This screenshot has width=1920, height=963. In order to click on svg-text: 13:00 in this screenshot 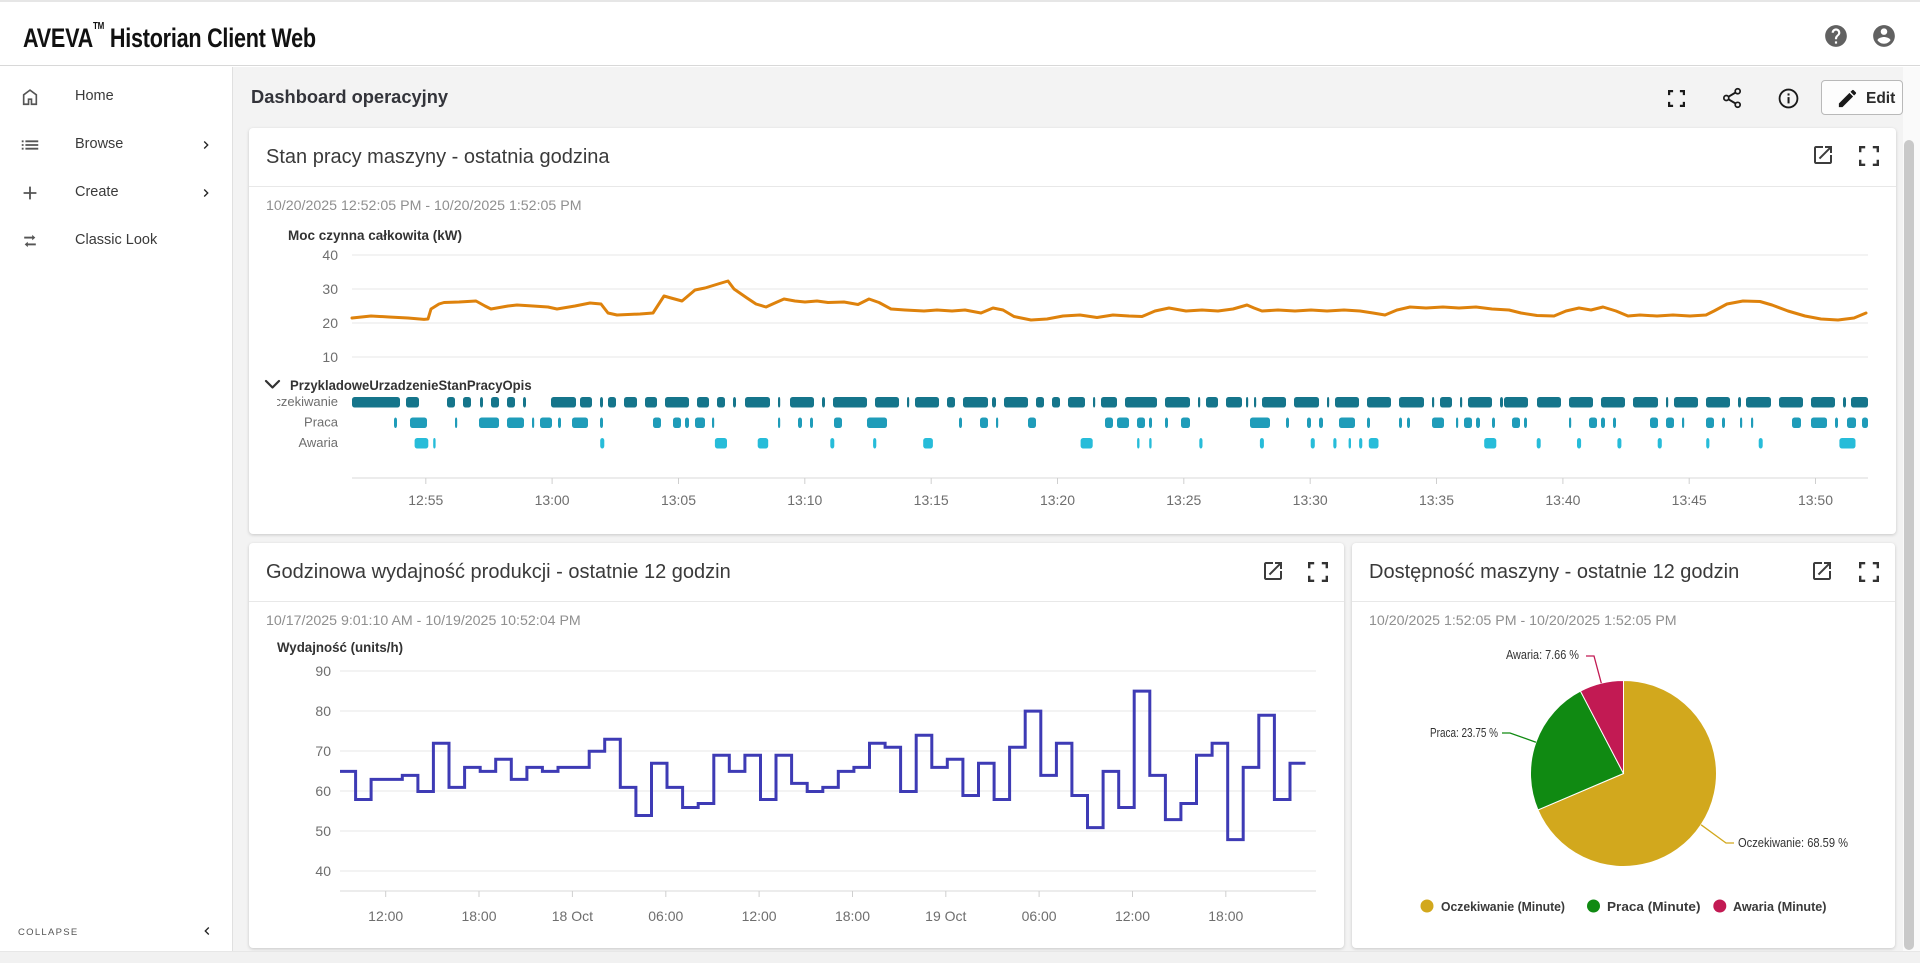, I will do `click(552, 500)`.